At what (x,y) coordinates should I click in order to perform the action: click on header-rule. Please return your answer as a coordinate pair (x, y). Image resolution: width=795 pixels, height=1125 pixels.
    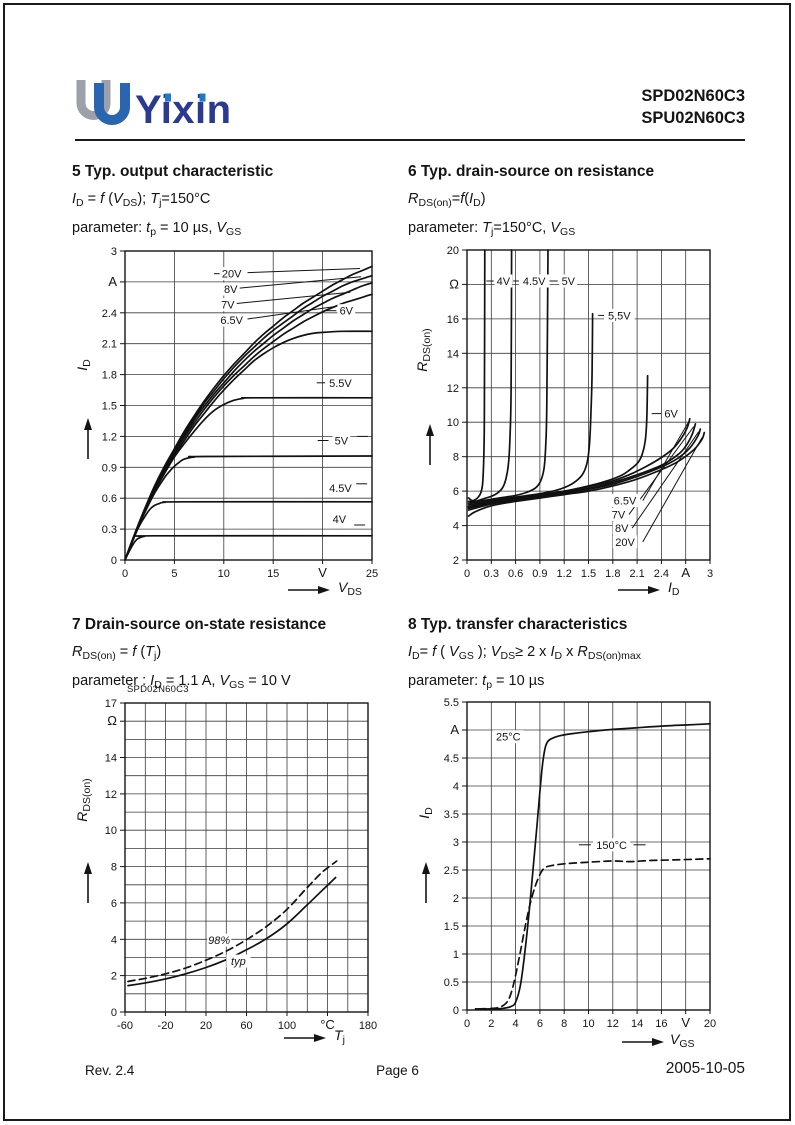
    Looking at the image, I should click on (410, 140).